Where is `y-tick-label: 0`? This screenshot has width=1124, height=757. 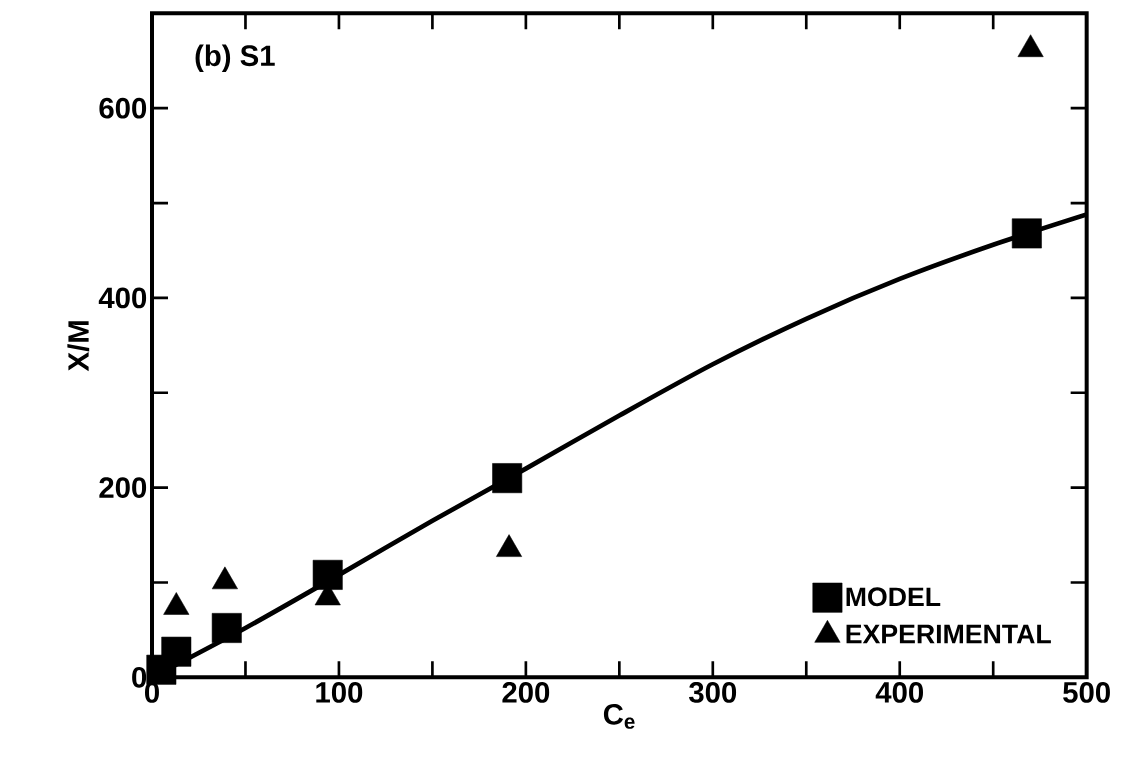 y-tick-label: 0 is located at coordinates (139, 677).